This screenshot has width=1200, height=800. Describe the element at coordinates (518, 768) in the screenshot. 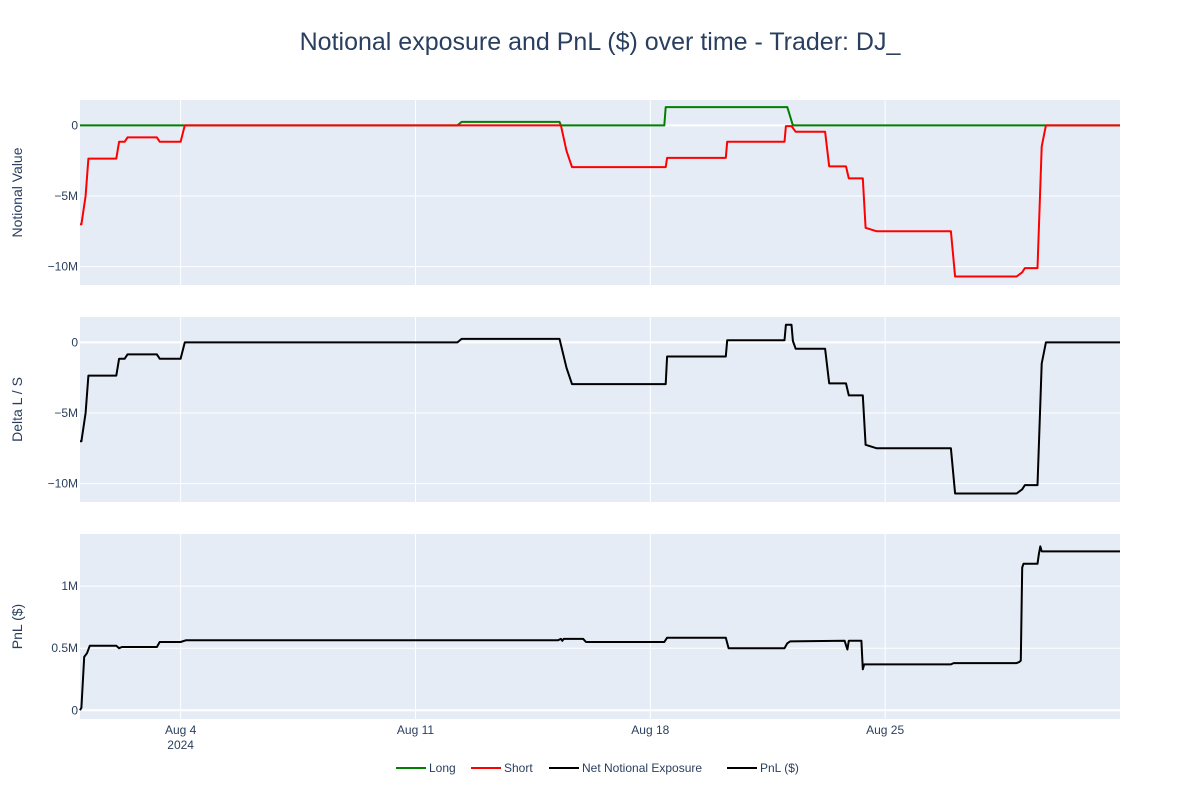

I see `legend-label: Short` at that location.